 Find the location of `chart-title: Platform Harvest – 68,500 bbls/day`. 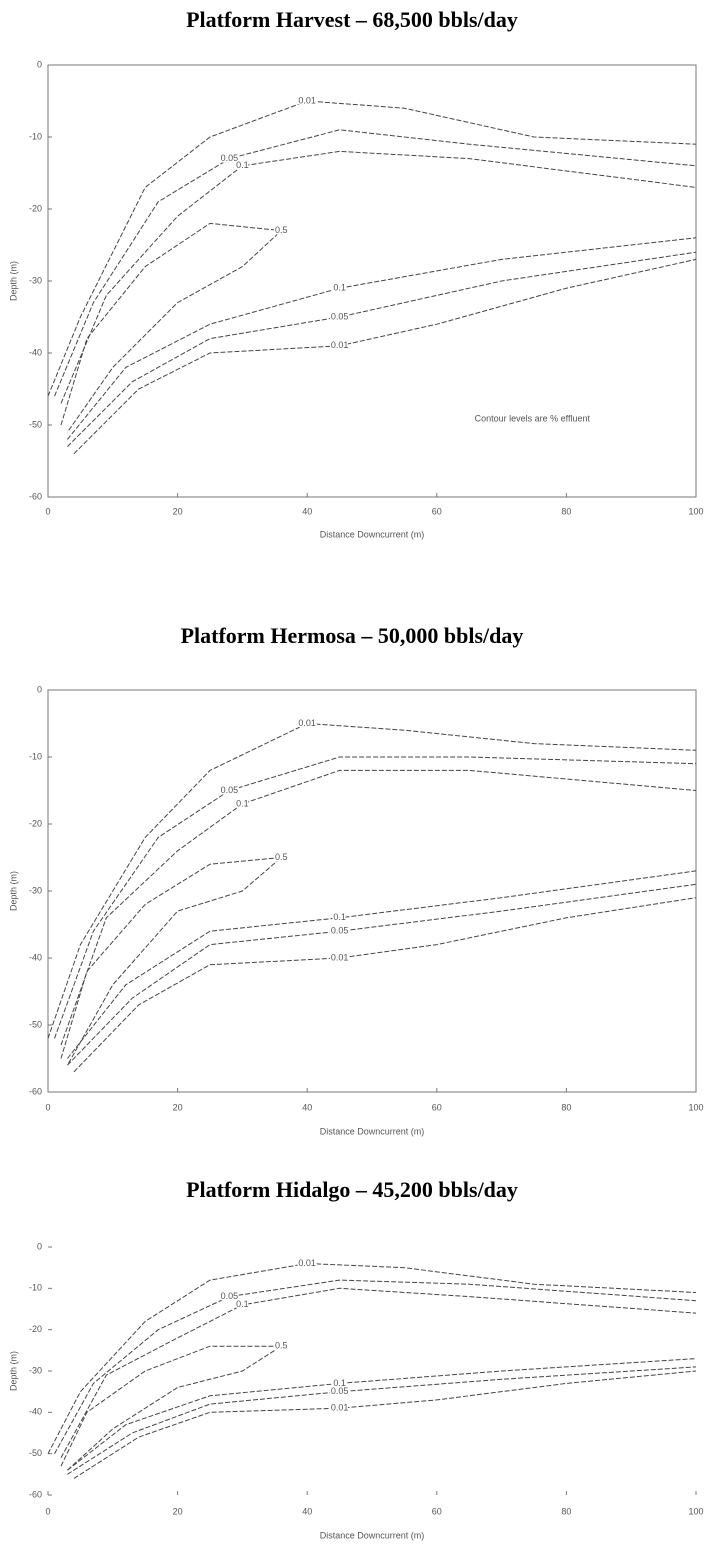

chart-title: Platform Harvest – 68,500 bbls/day is located at coordinates (352, 19).